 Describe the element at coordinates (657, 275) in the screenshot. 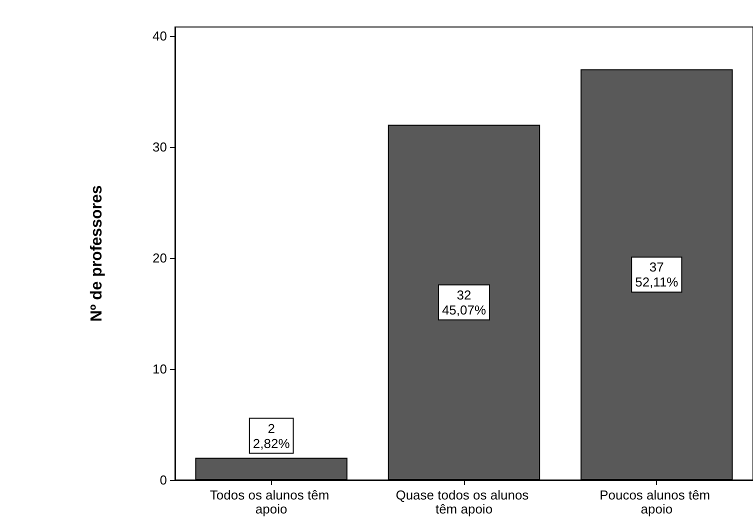

I see `data-label: 37 52,11%` at that location.